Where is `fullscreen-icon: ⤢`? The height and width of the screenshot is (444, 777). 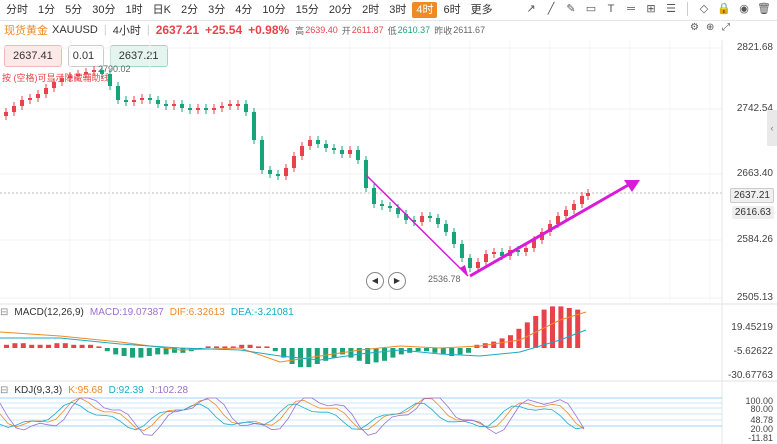
fullscreen-icon: ⤢ is located at coordinates (726, 27).